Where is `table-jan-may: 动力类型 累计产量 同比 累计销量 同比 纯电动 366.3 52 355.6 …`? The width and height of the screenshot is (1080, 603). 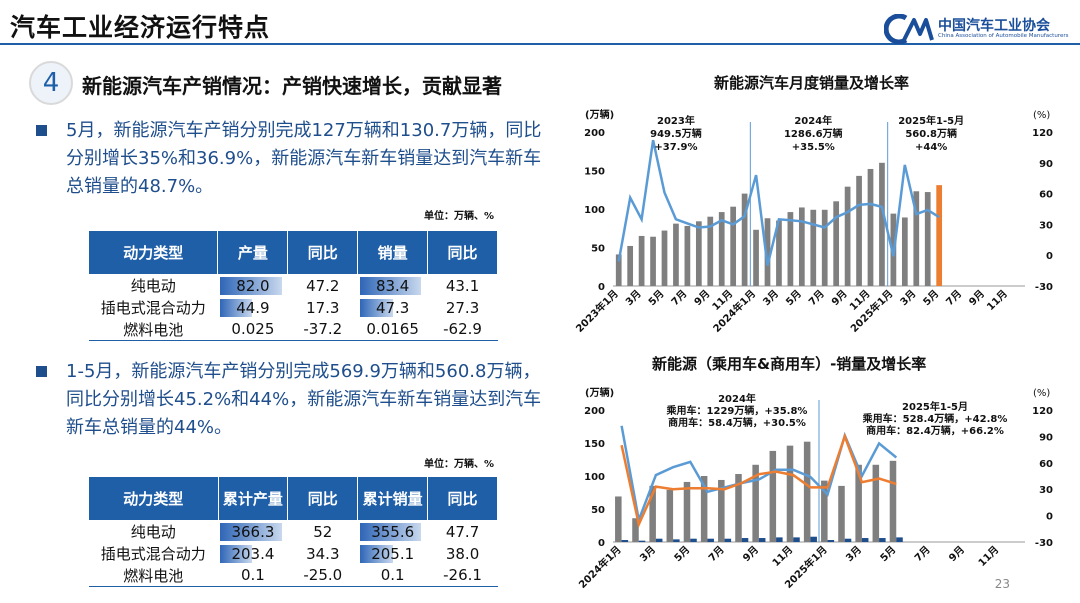
table-jan-may: 动力类型 累计产量 同比 累计销量 同比 纯电动 366.3 52 355.6 … is located at coordinates (293, 531).